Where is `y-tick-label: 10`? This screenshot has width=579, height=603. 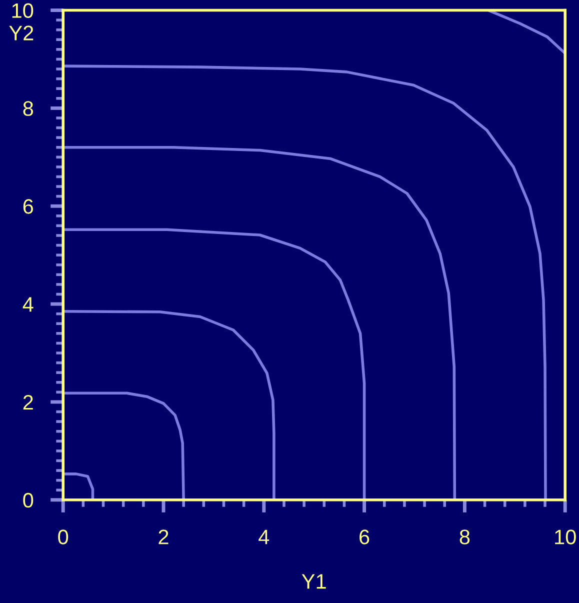 y-tick-label: 10 is located at coordinates (23, 10).